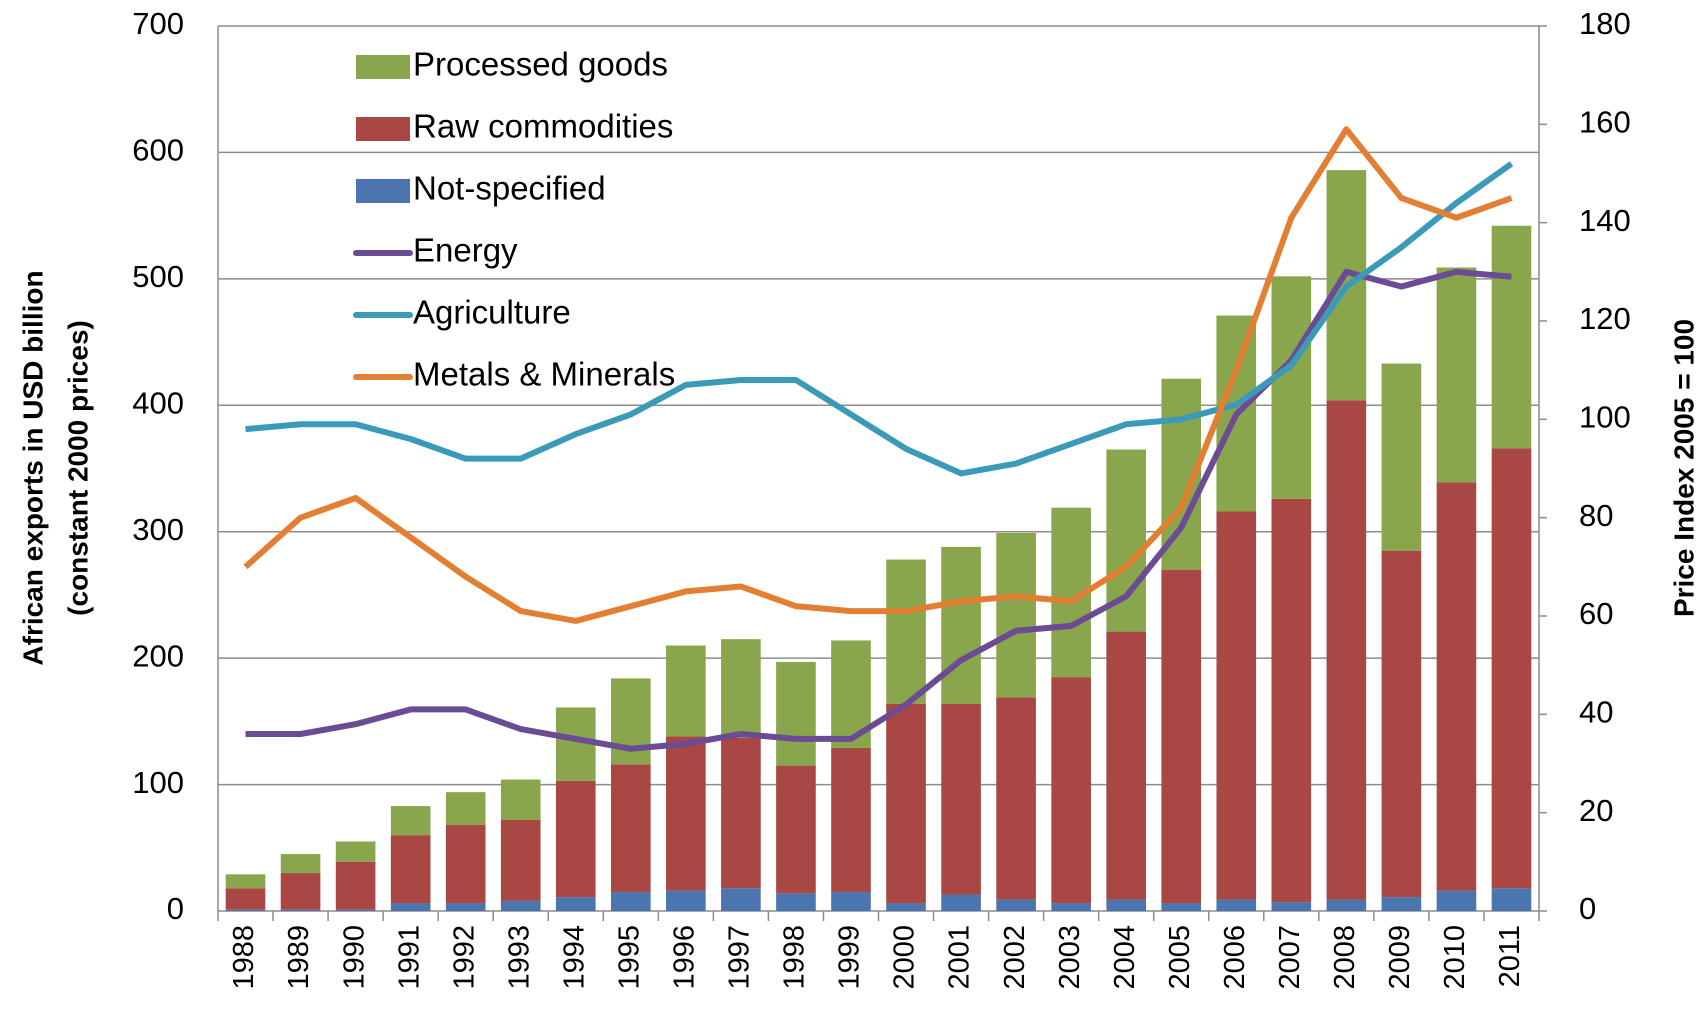 This screenshot has height=1013, width=1708. Describe the element at coordinates (32, 467) in the screenshot. I see `y-axis-title: African exports in USD billion` at that location.